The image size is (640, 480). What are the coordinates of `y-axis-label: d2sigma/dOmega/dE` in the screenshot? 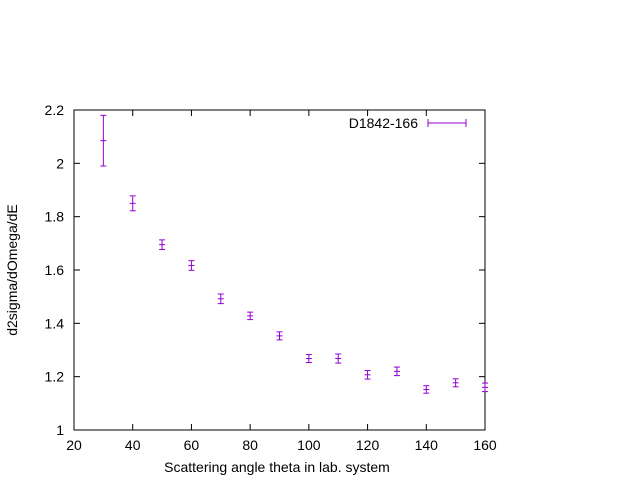 It's located at (12, 270).